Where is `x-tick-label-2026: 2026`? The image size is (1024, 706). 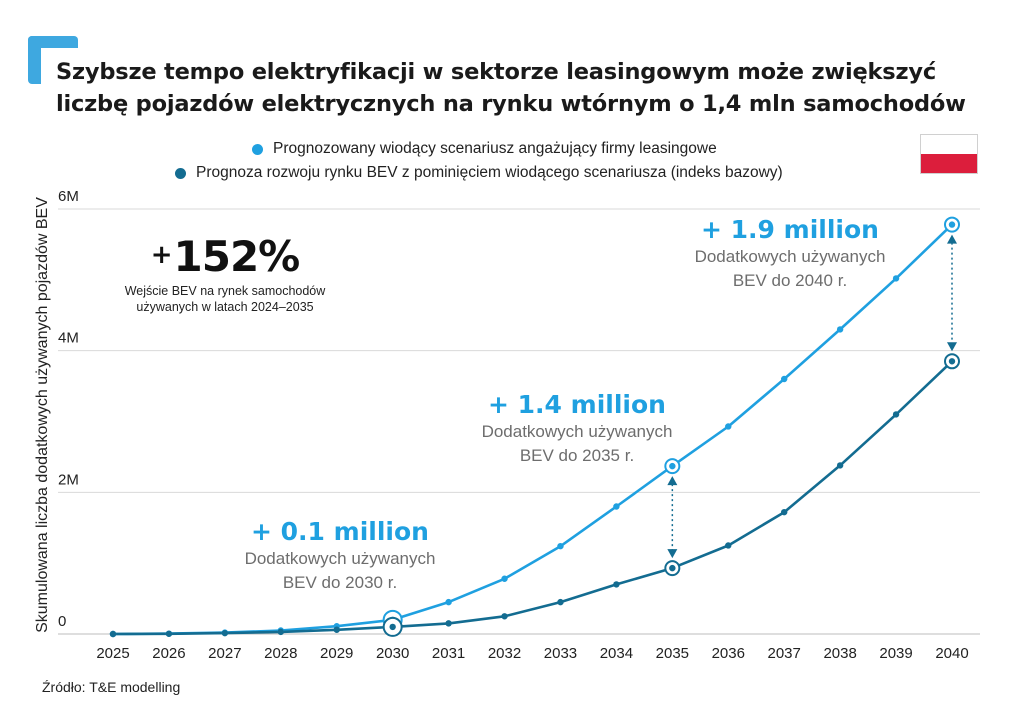 x-tick-label-2026: 2026 is located at coordinates (168, 653).